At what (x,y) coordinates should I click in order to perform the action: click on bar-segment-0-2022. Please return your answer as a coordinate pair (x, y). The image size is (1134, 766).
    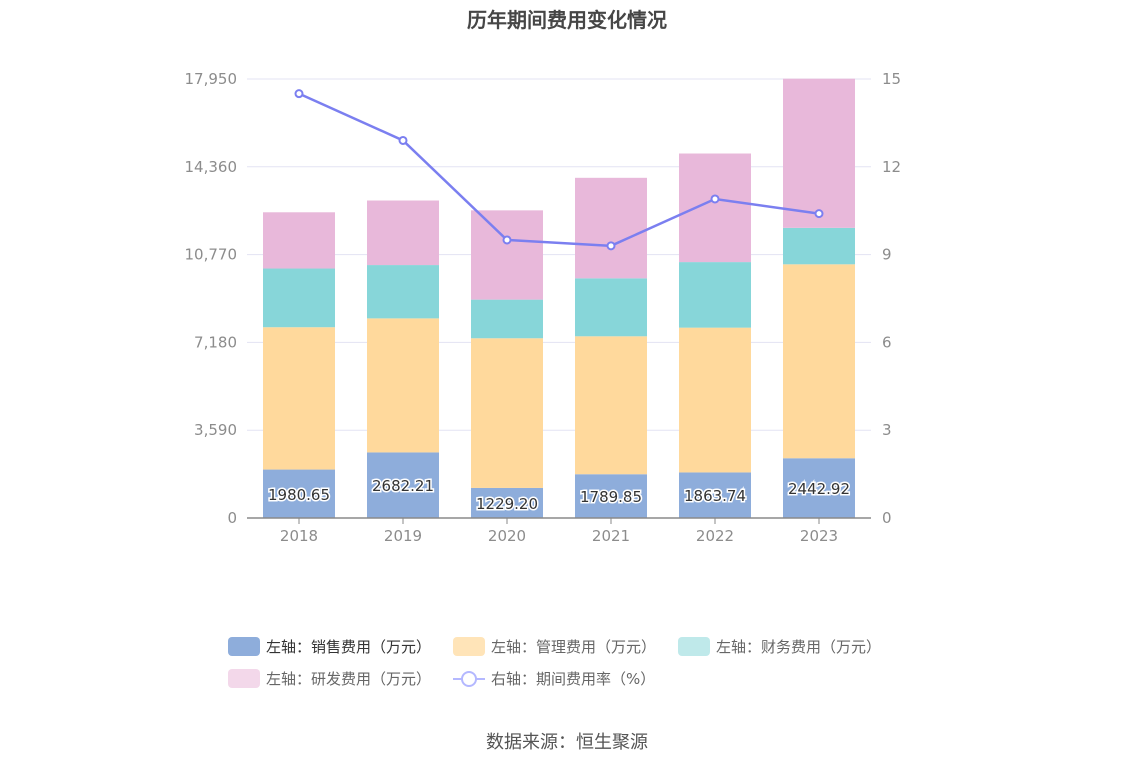
    Looking at the image, I should click on (715, 495).